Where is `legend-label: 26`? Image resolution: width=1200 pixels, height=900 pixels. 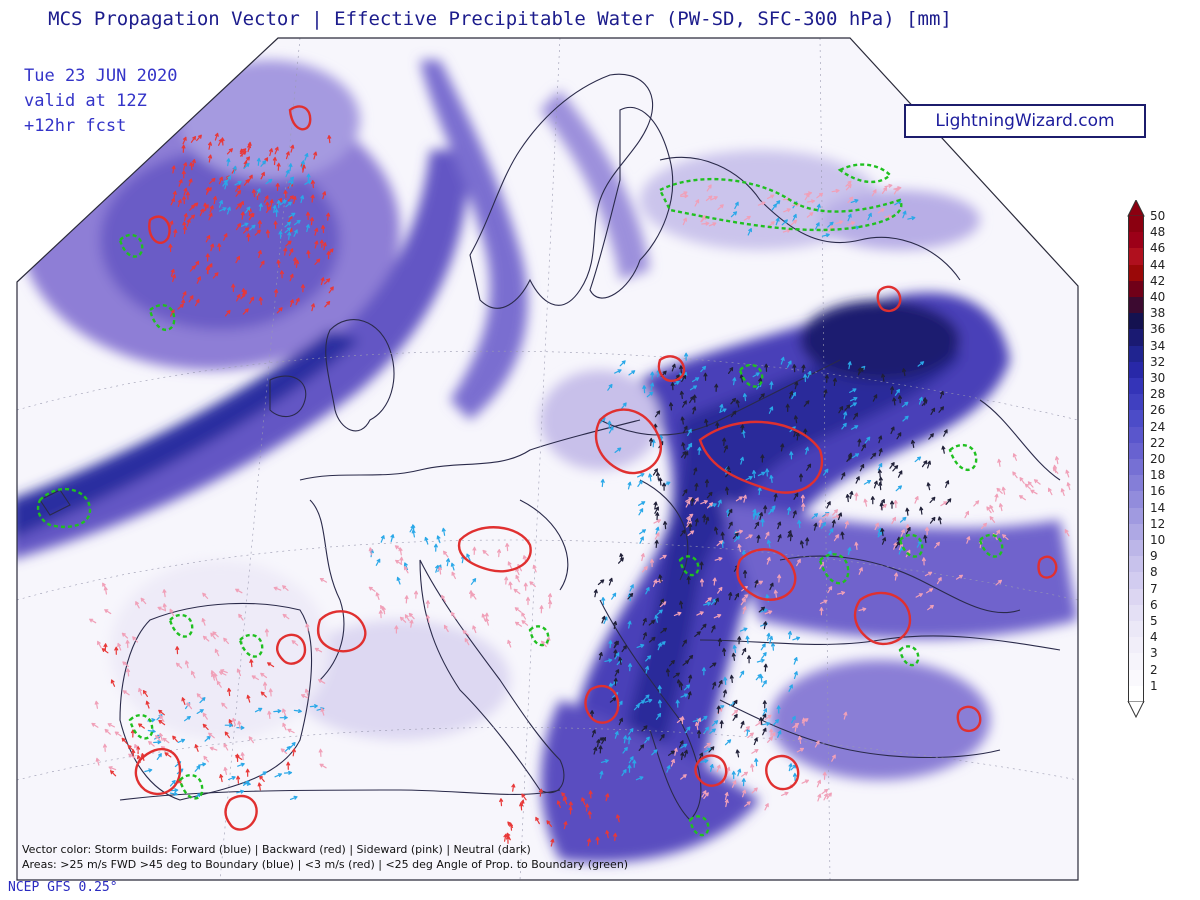
legend-label: 26 is located at coordinates (1158, 410).